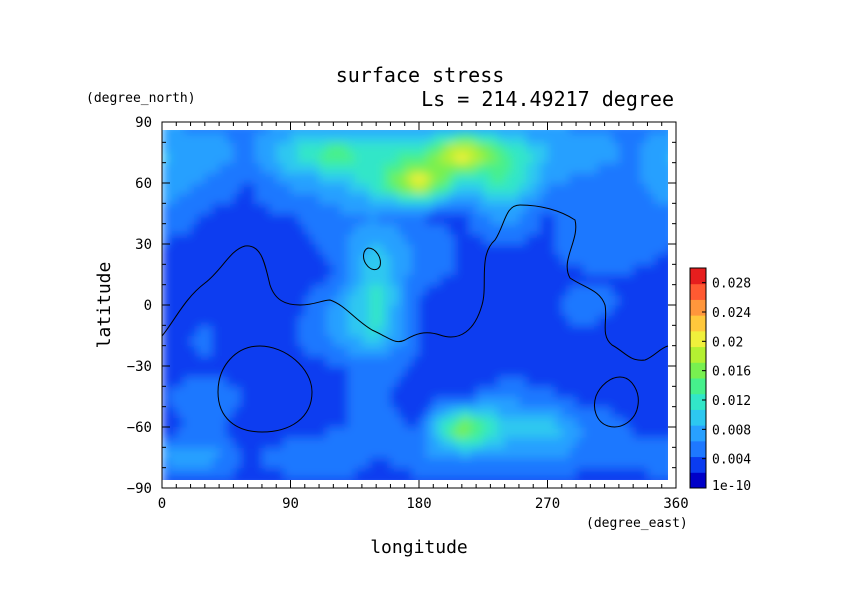  Describe the element at coordinates (104, 305) in the screenshot. I see `y-axis-label: latitude` at that location.